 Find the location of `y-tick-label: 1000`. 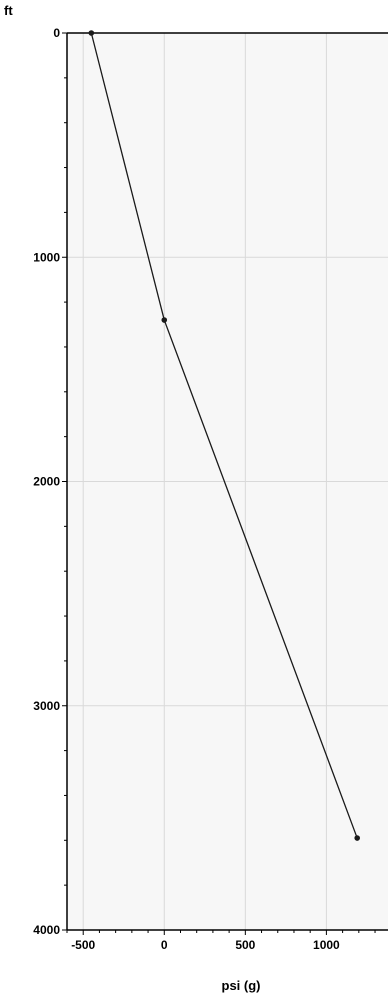

y-tick-label: 1000 is located at coordinates (46, 257).